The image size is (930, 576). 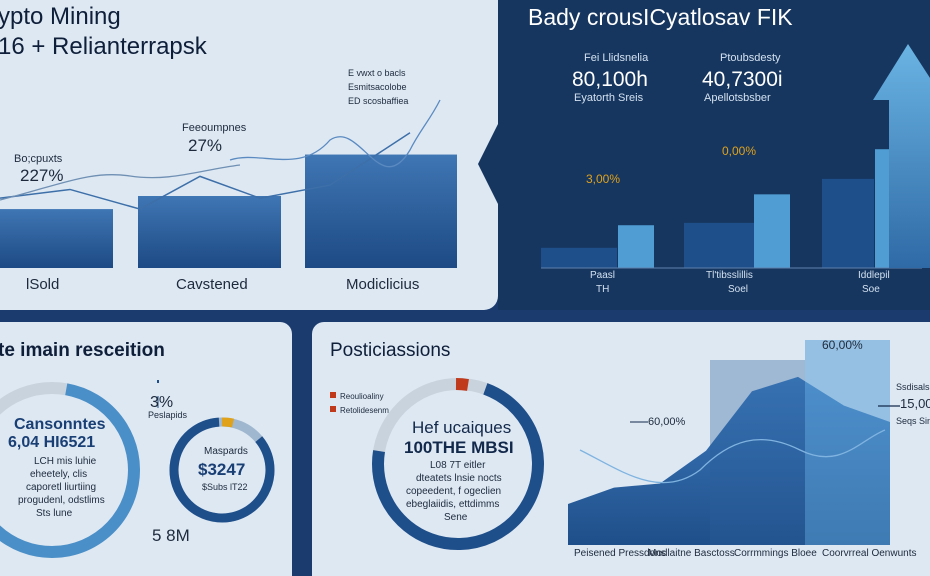 I want to click on donut-main-accent, so click(x=462, y=384).